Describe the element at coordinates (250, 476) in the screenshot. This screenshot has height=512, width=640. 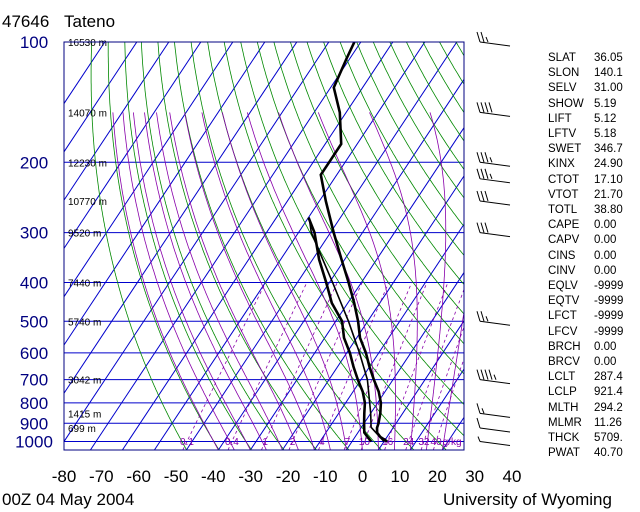
I see `temperature-tick-label: -30` at that location.